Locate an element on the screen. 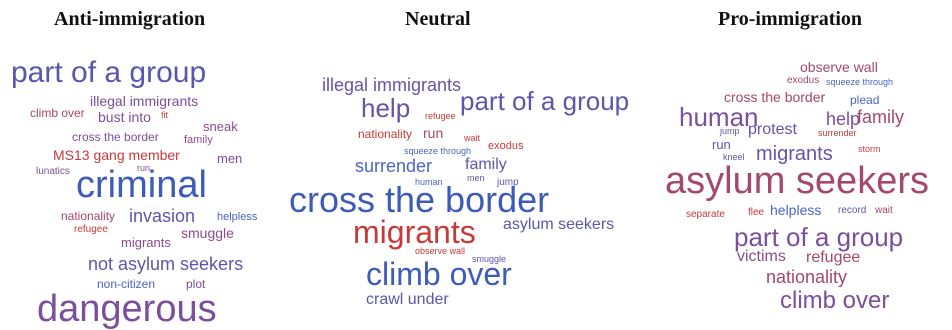 This screenshot has height=330, width=952. pro-immigration-title: Pro-immigration is located at coordinates (790, 19).